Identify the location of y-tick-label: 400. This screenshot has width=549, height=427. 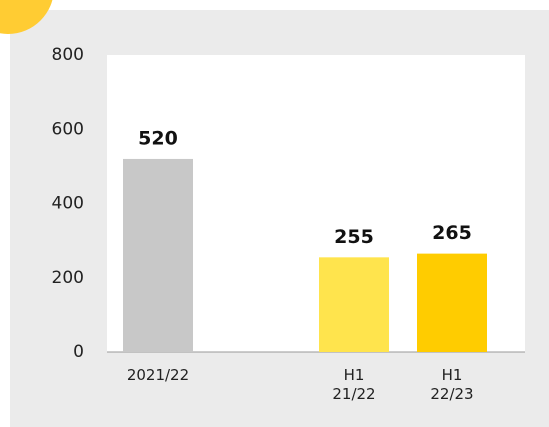
(68, 204).